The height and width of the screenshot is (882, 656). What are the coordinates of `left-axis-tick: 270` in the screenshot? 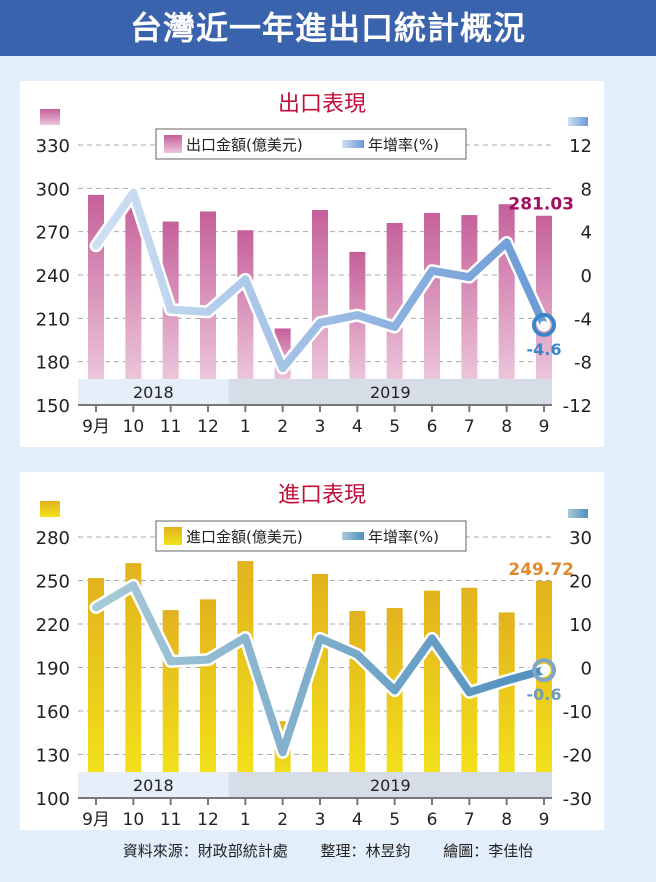 It's located at (53, 233).